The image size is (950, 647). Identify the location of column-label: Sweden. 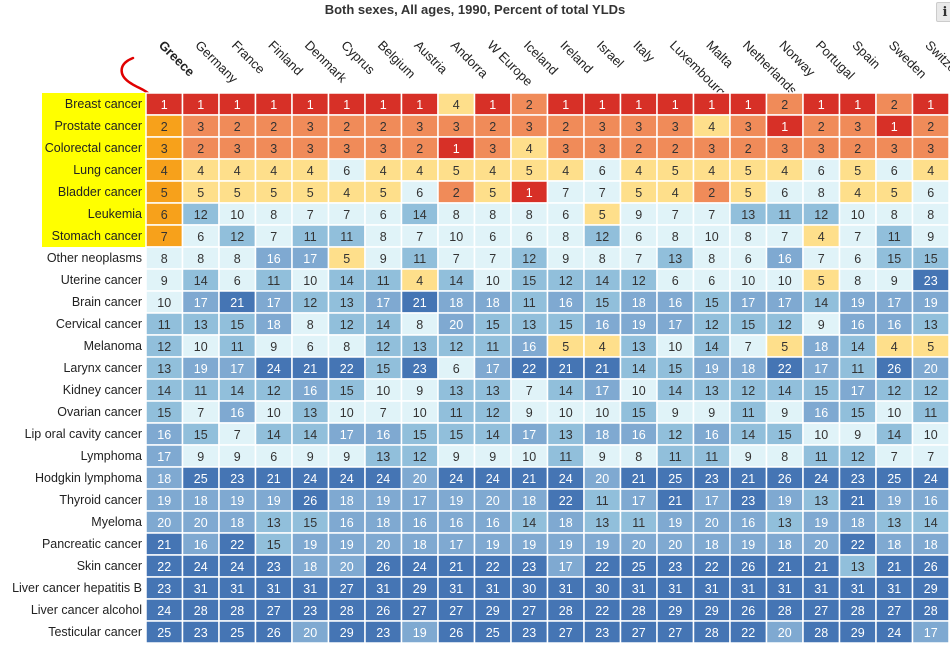
(908, 60).